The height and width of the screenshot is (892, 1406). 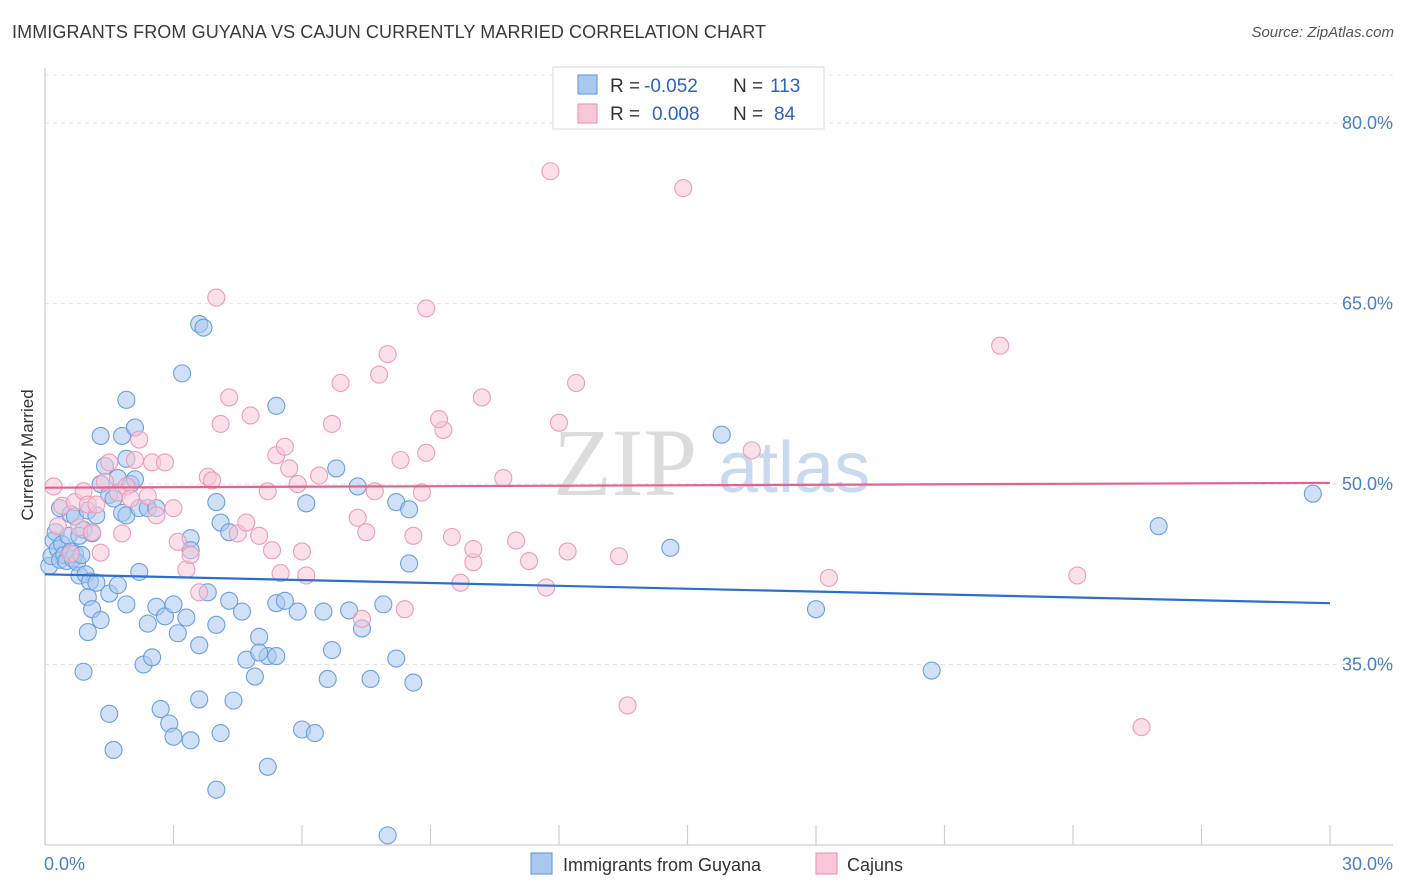 What do you see at coordinates (1367, 665) in the screenshot?
I see `y-tick-label-0: 35.0%` at bounding box center [1367, 665].